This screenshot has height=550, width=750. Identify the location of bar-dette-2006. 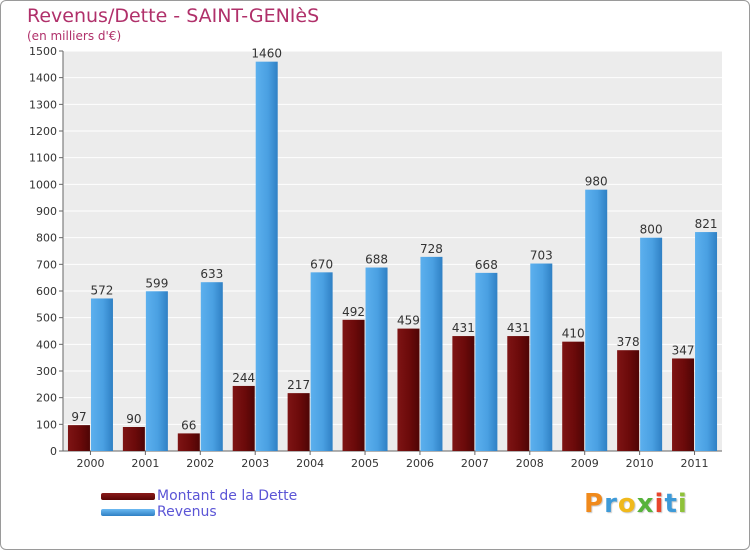
(408, 389).